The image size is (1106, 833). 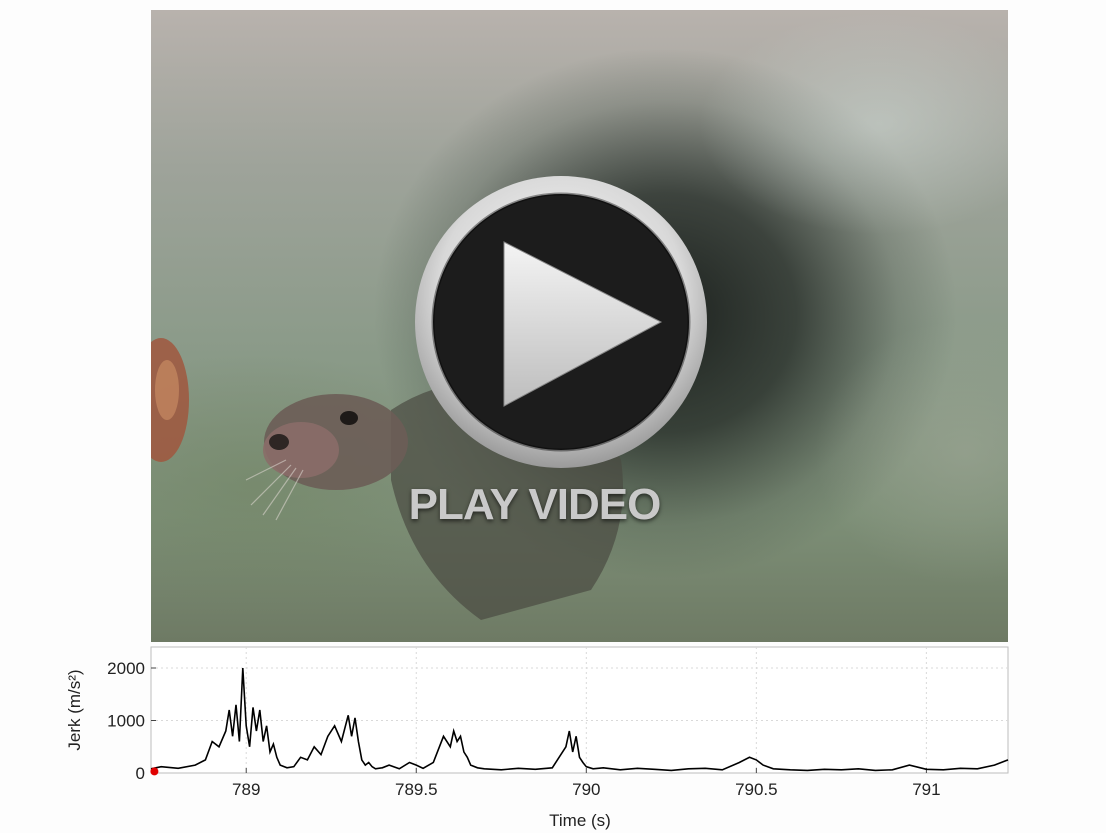 I want to click on x-tick-label: 789, so click(x=246, y=789).